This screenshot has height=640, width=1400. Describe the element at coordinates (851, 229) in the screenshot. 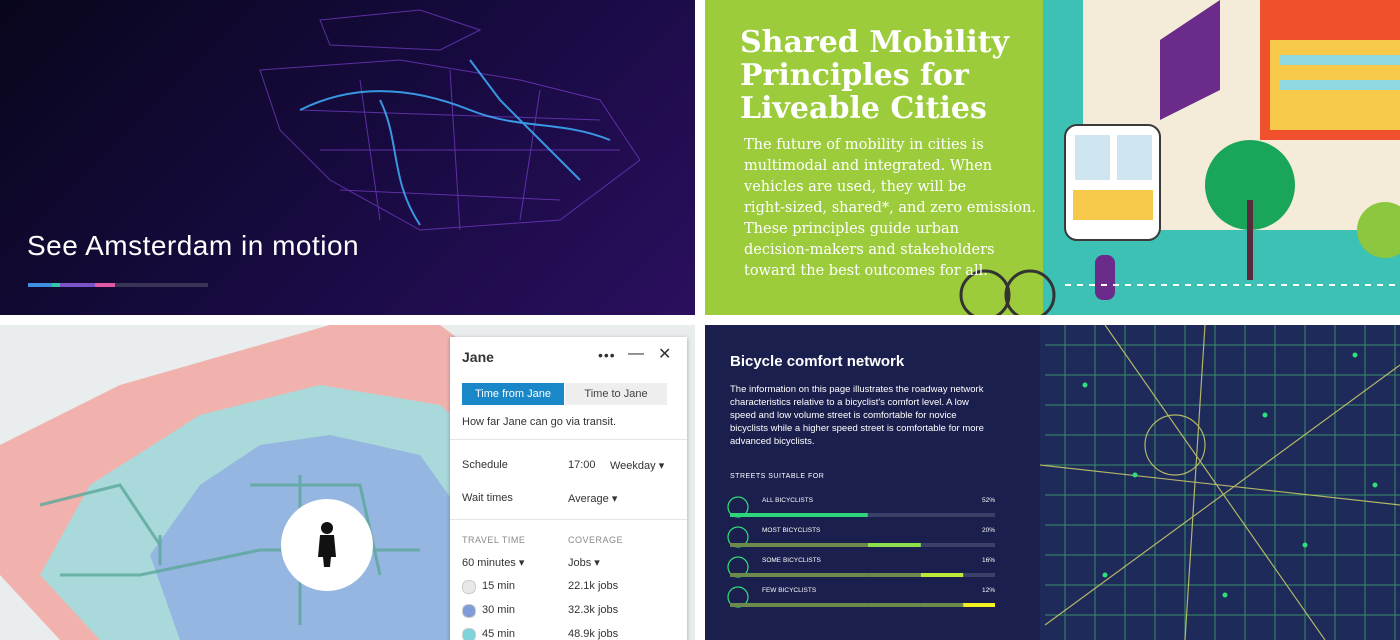

I see `body-line: These principles guide urban` at that location.